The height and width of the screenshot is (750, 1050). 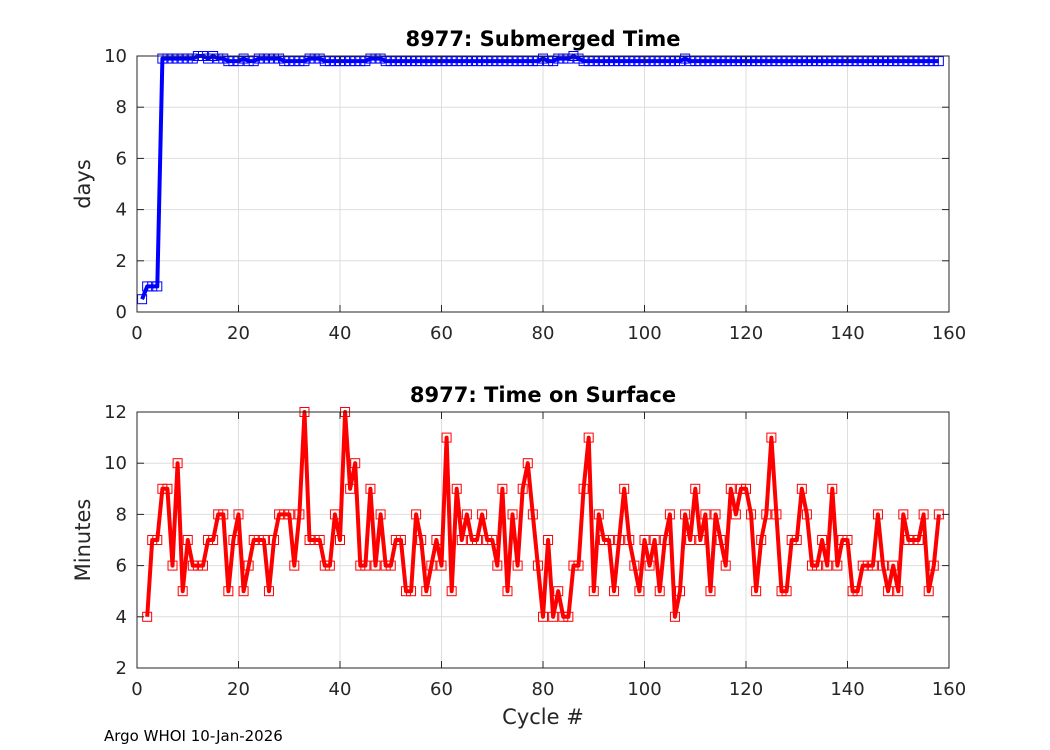 I want to click on surface-y-tick-label: 10, so click(x=115, y=463).